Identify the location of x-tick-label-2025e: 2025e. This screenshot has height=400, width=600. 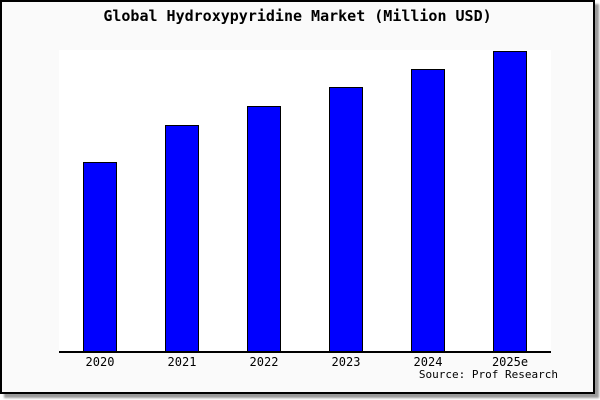
(510, 362).